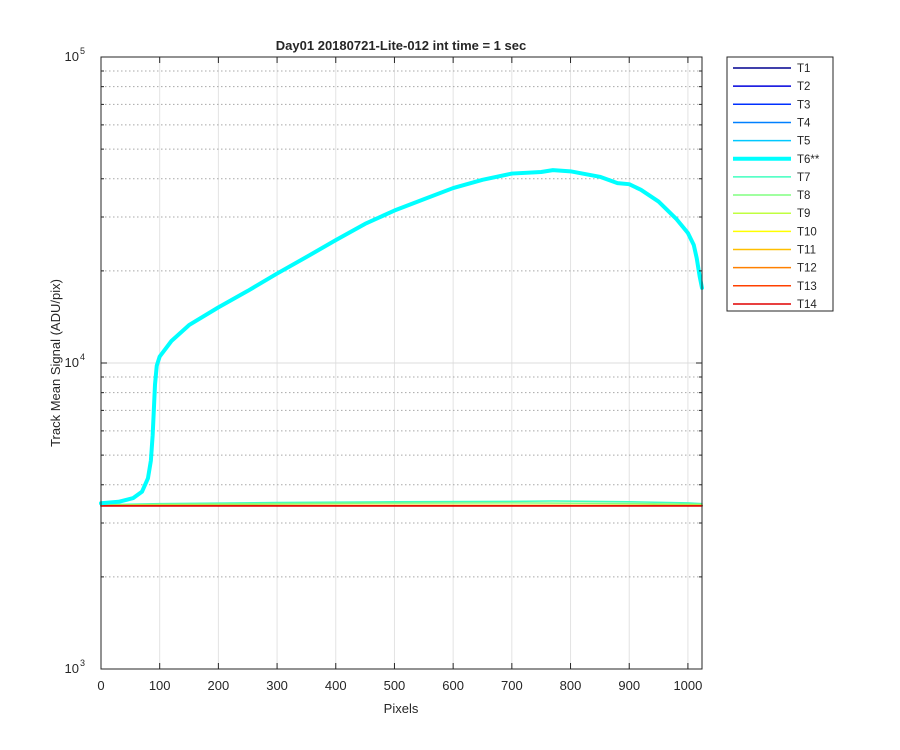 This screenshot has height=750, width=900. What do you see at coordinates (803, 105) in the screenshot?
I see `legend-label: T3` at bounding box center [803, 105].